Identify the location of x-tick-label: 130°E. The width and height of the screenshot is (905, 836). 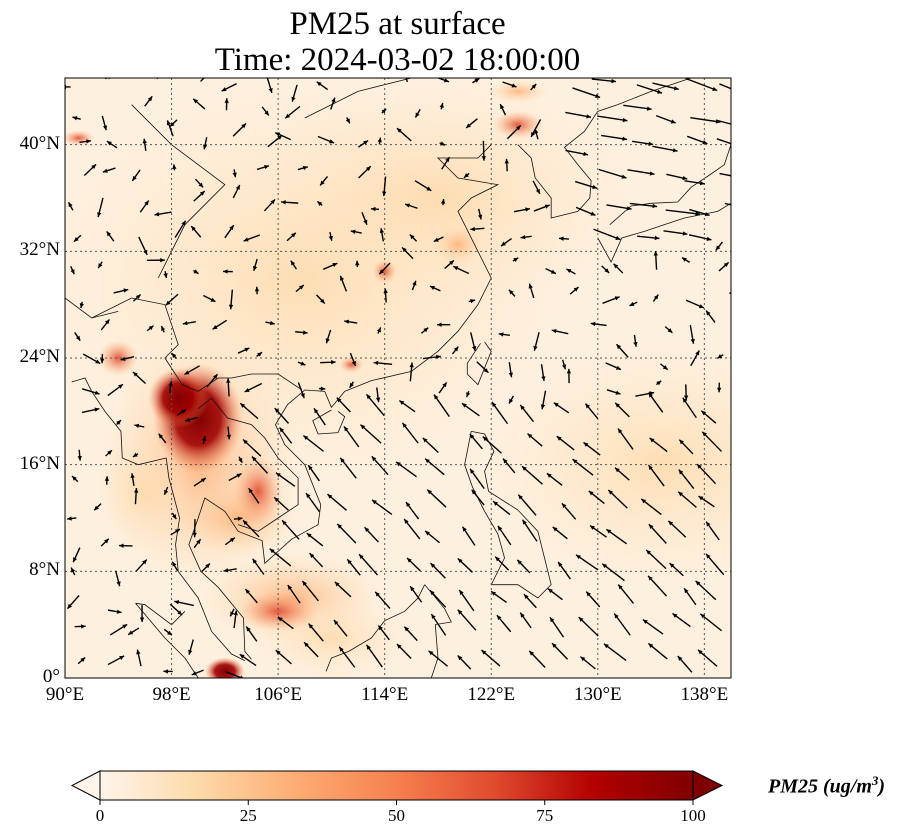
(597, 694).